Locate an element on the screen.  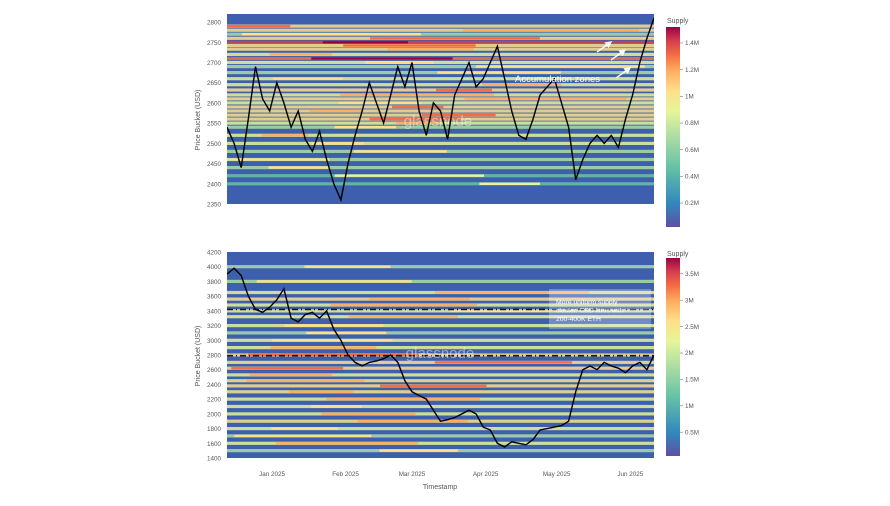
colorbar-tick-label: 2.5M is located at coordinates (692, 327).